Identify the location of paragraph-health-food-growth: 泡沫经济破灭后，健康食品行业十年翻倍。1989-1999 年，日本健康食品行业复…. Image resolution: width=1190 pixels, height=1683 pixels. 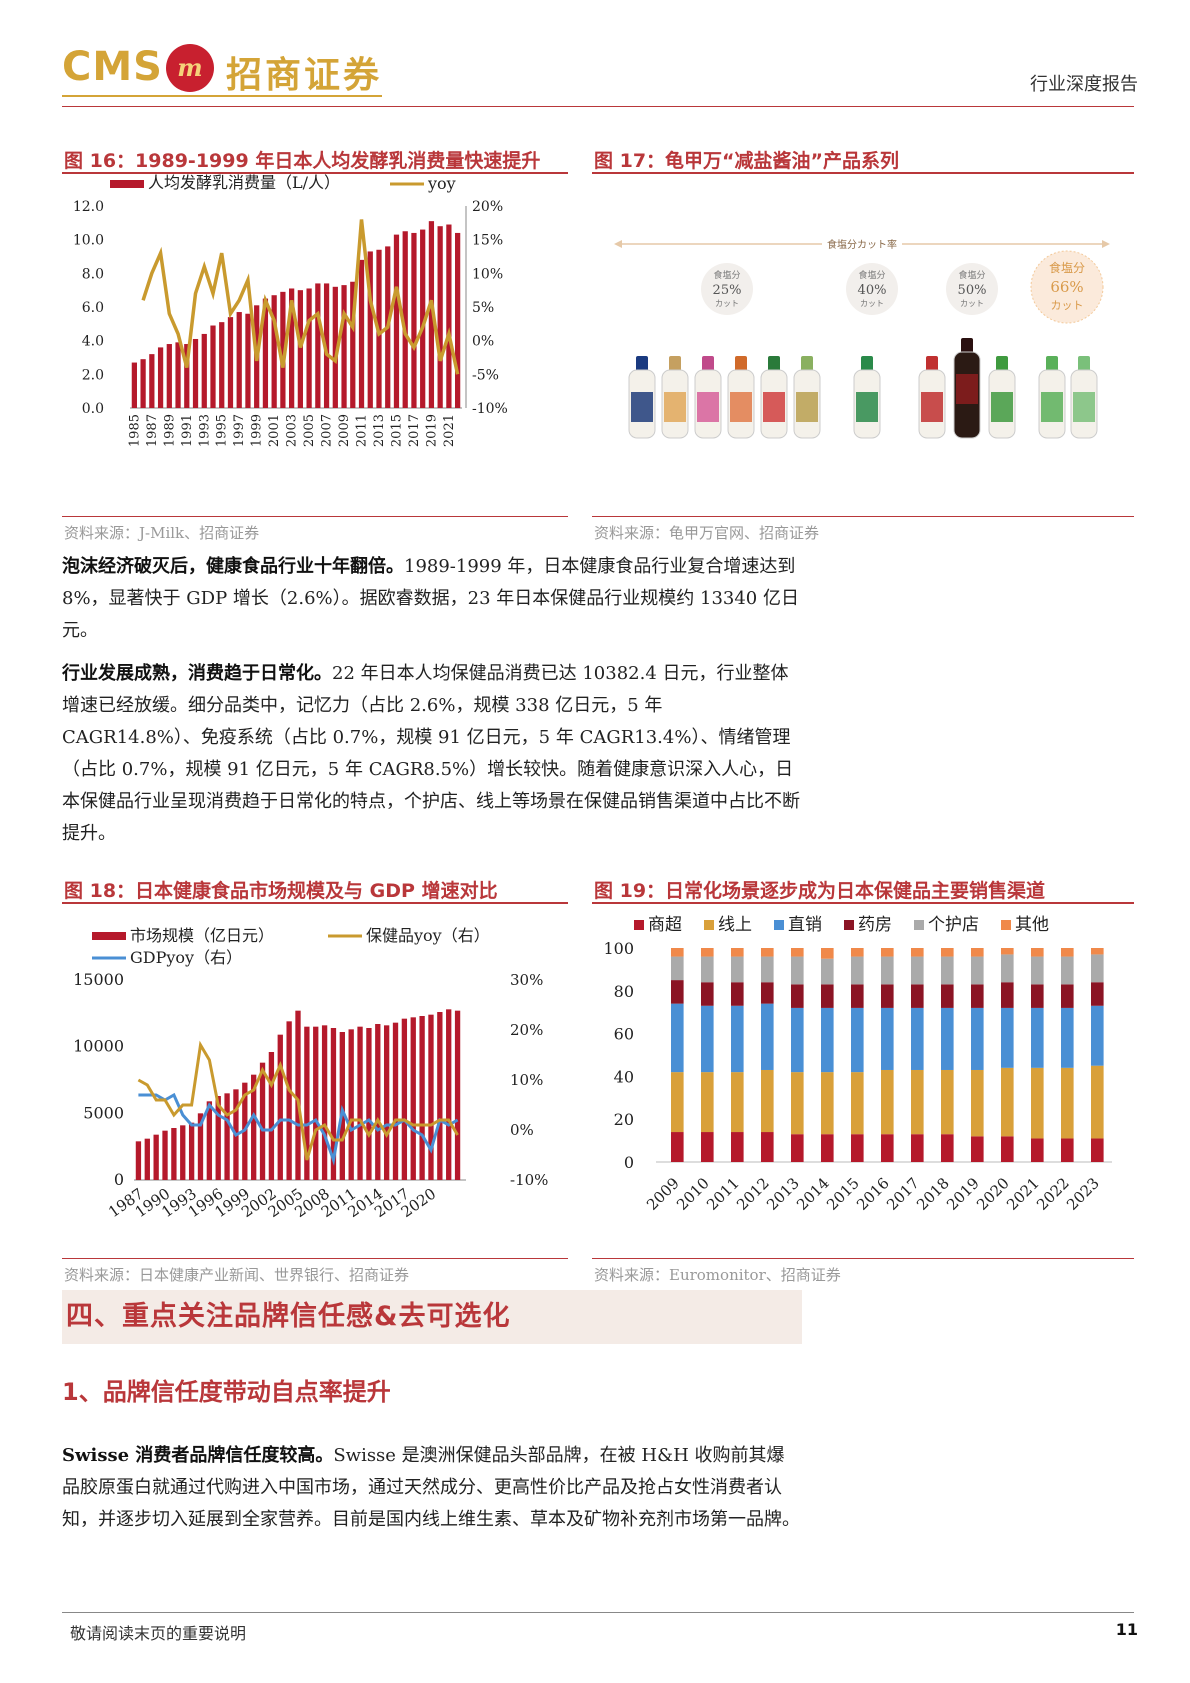
(432, 599).